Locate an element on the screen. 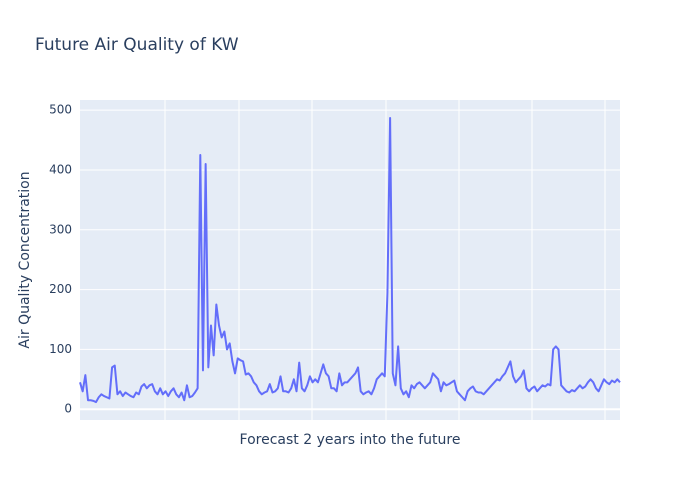  y-tick-label: 200 is located at coordinates (60, 289).